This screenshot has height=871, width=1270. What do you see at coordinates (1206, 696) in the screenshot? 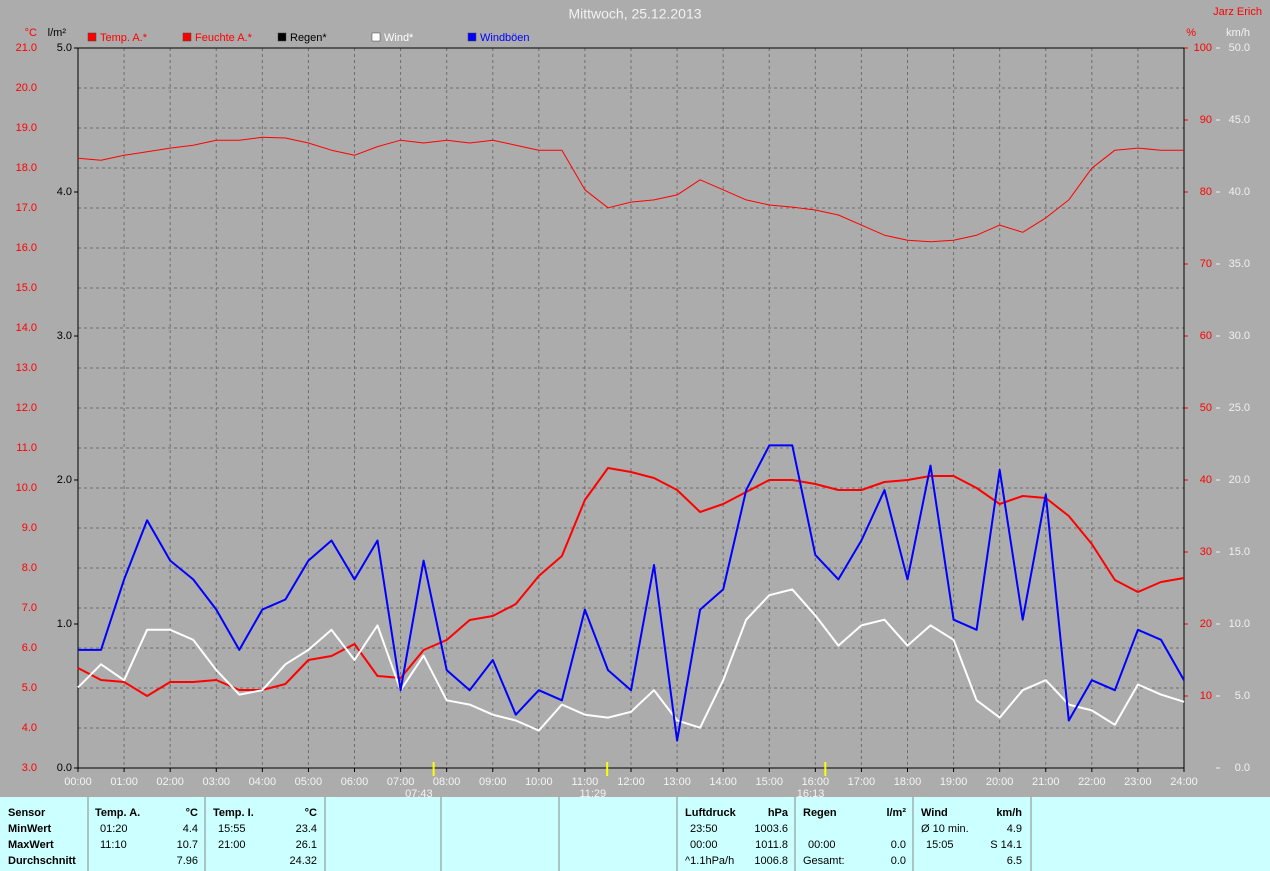
I see `y2-tick-label: 10` at bounding box center [1206, 696].